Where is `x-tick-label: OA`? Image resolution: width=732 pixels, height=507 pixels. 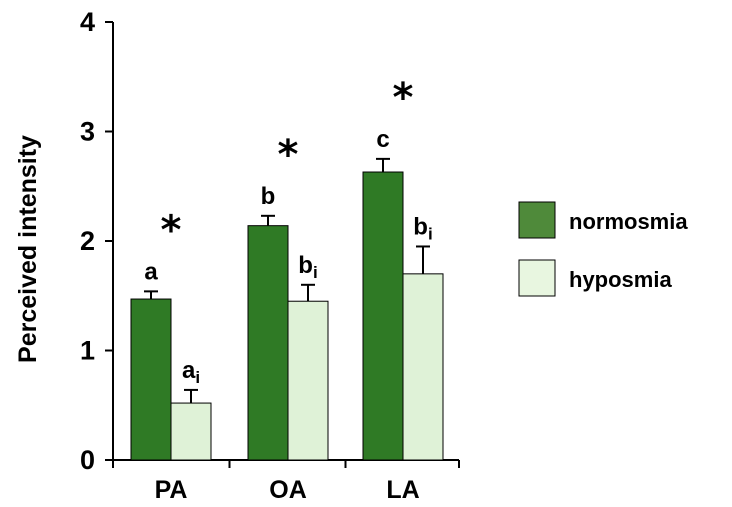 x-tick-label: OA is located at coordinates (288, 490).